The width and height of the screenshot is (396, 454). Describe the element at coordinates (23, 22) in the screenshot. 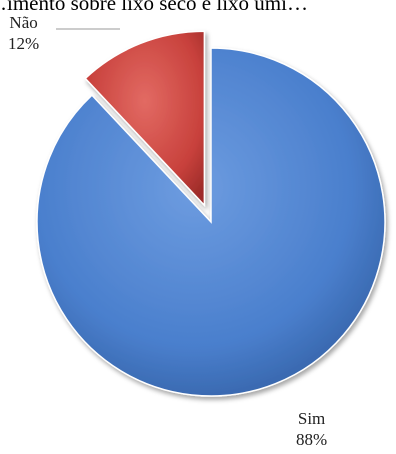

I see `data-label-nao-category: Não` at that location.